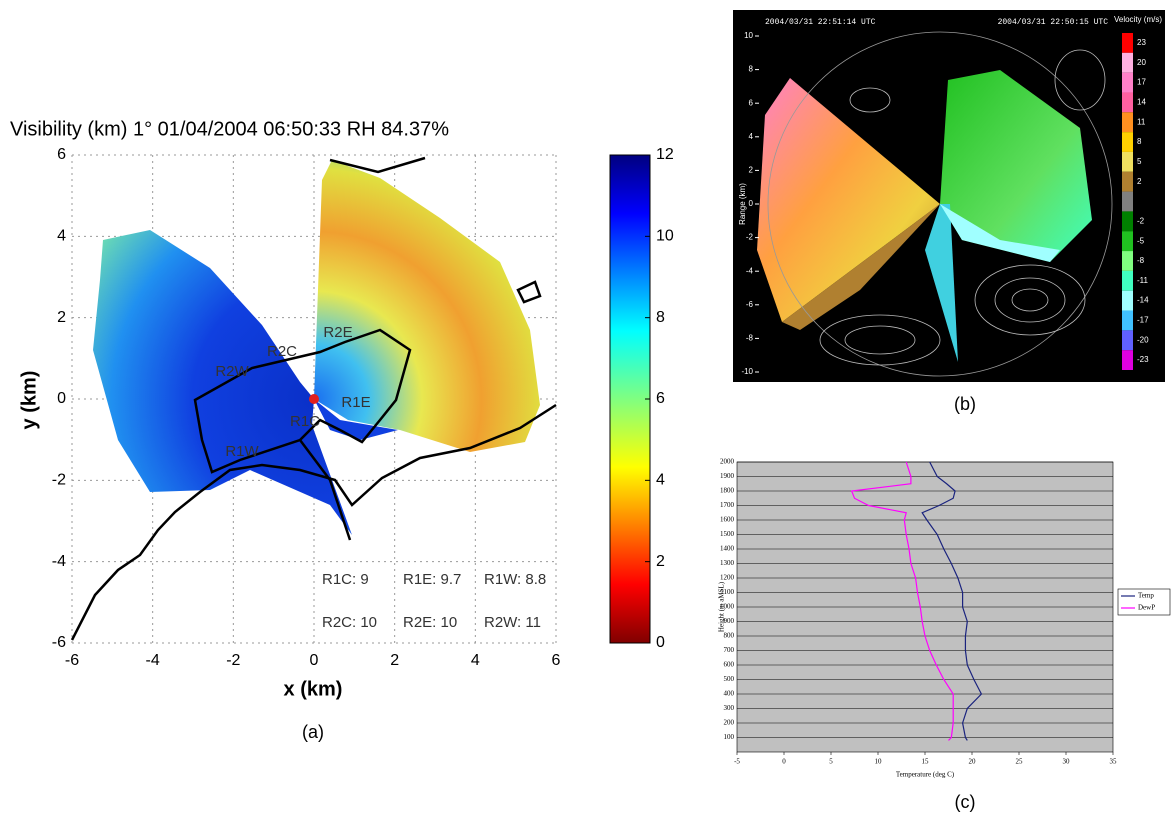 The image size is (1175, 819). What do you see at coordinates (727, 462) in the screenshot?
I see `y-tick-label: 2000` at bounding box center [727, 462].